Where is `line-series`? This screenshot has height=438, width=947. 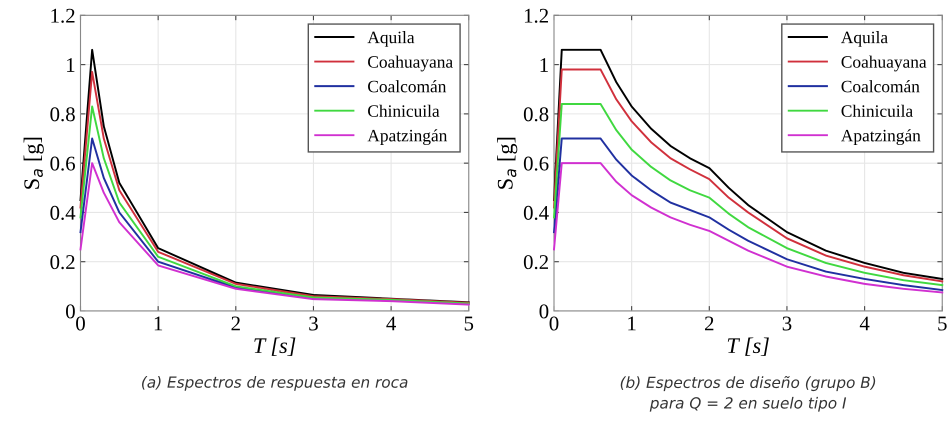
line-series is located at coordinates (748, 228).